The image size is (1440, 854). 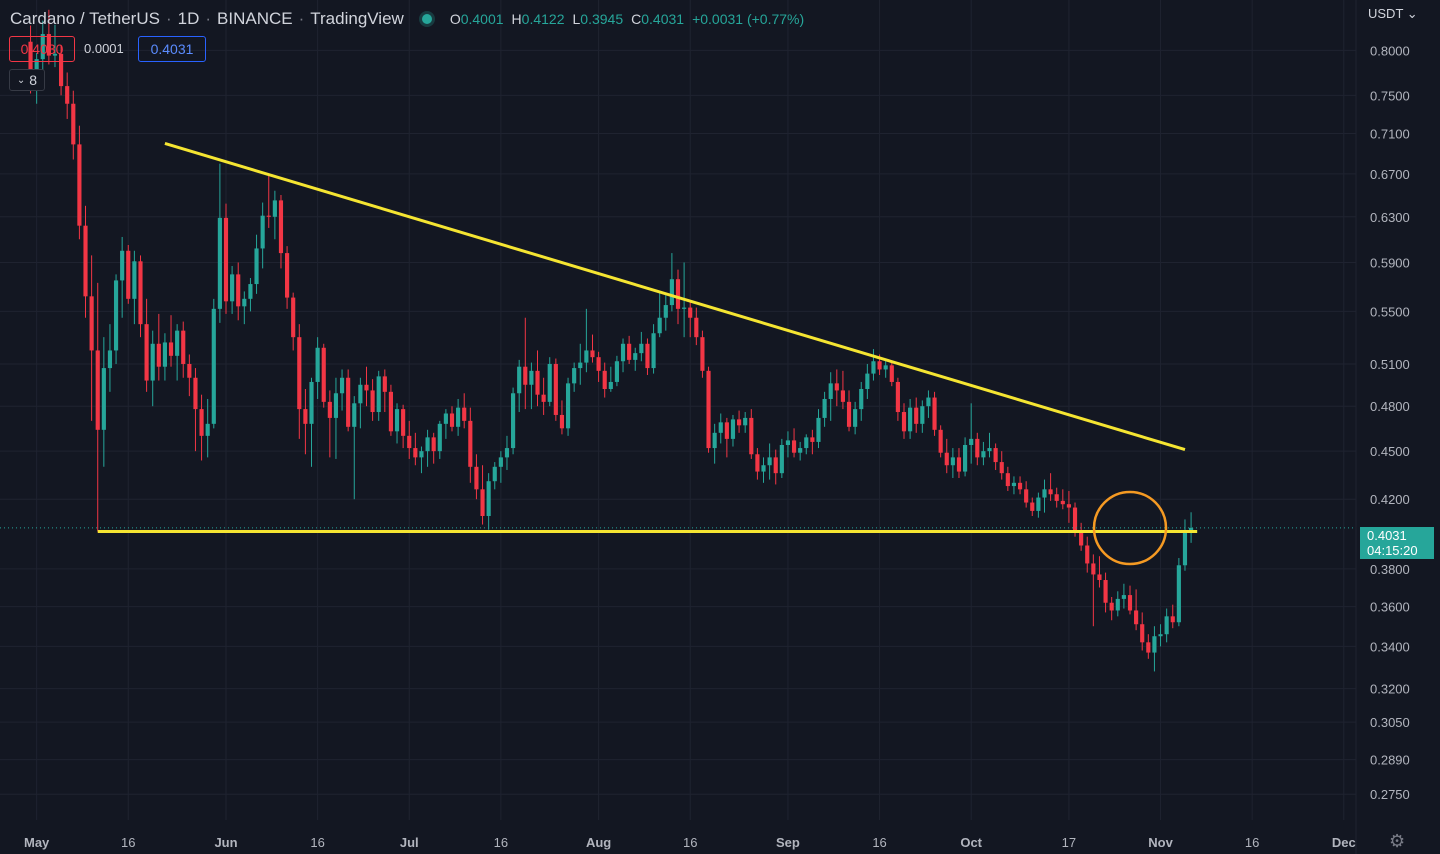 I want to click on gear-icon: ⚙, so click(x=1397, y=841).